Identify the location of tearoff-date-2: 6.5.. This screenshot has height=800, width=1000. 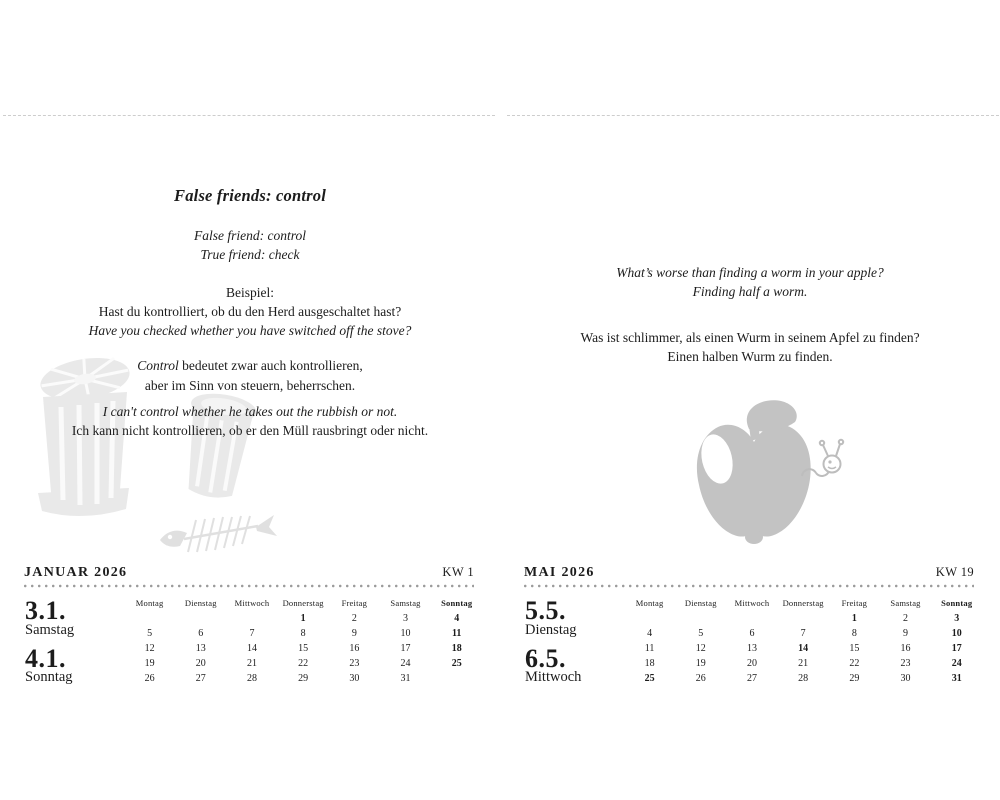
(545, 658).